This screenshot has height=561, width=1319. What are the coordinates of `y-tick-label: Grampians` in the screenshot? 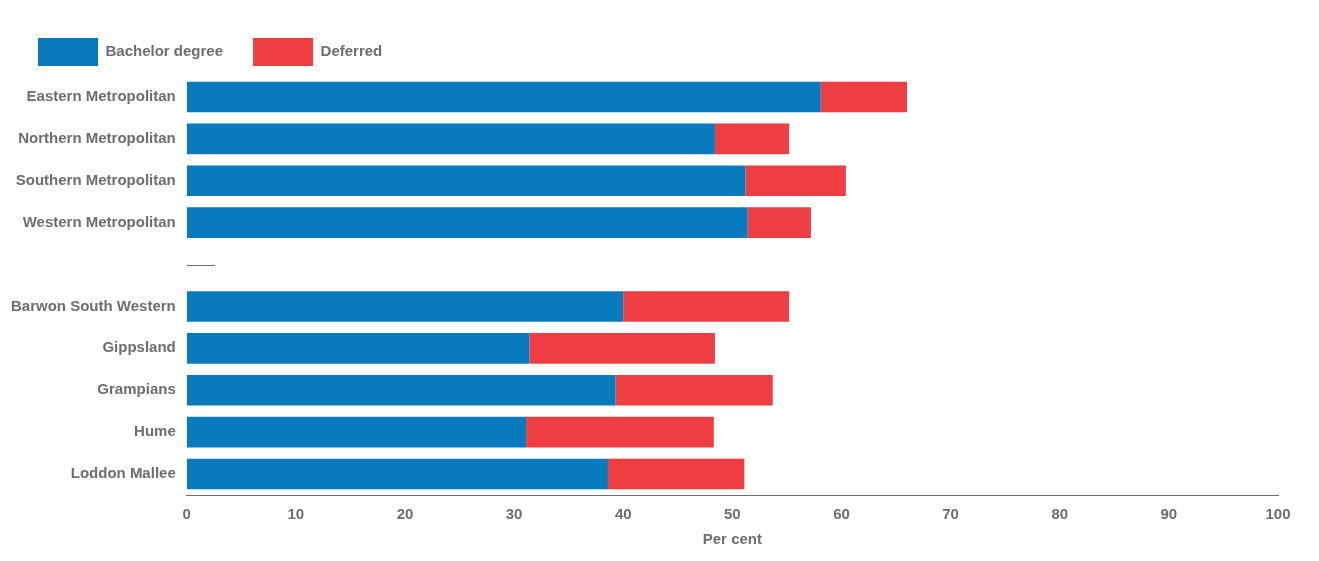 It's located at (136, 389).